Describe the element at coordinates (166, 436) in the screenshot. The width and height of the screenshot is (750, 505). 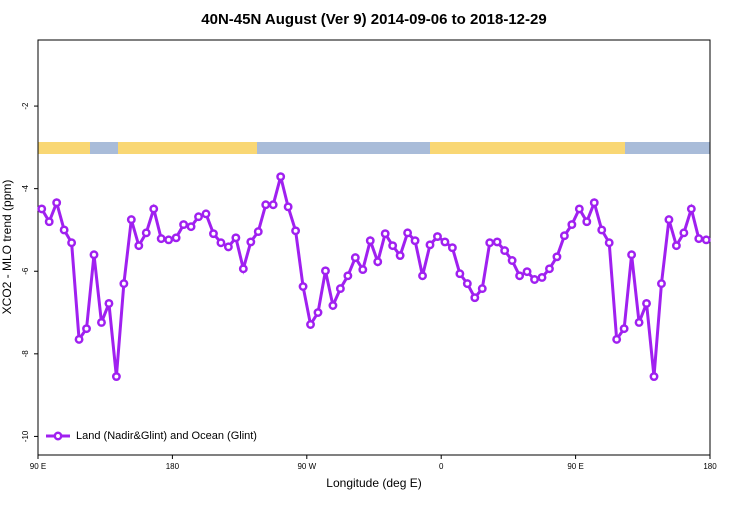
I see `legend-label: Land (Nadir&Glint) and Ocean (Glint)` at that location.